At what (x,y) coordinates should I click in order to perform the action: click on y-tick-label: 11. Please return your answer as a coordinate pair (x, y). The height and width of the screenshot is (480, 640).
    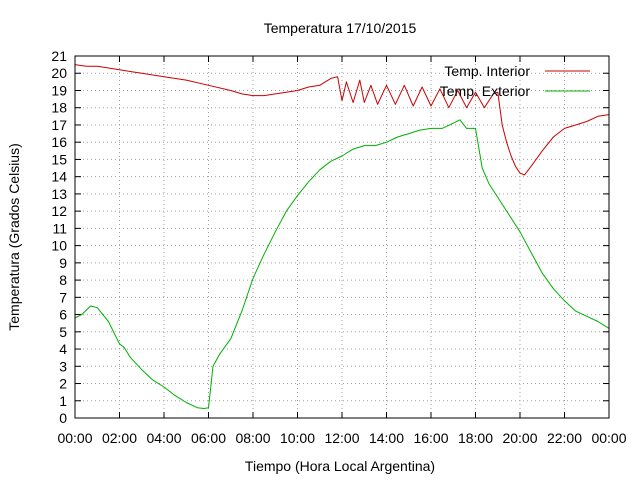
    Looking at the image, I should click on (59, 228).